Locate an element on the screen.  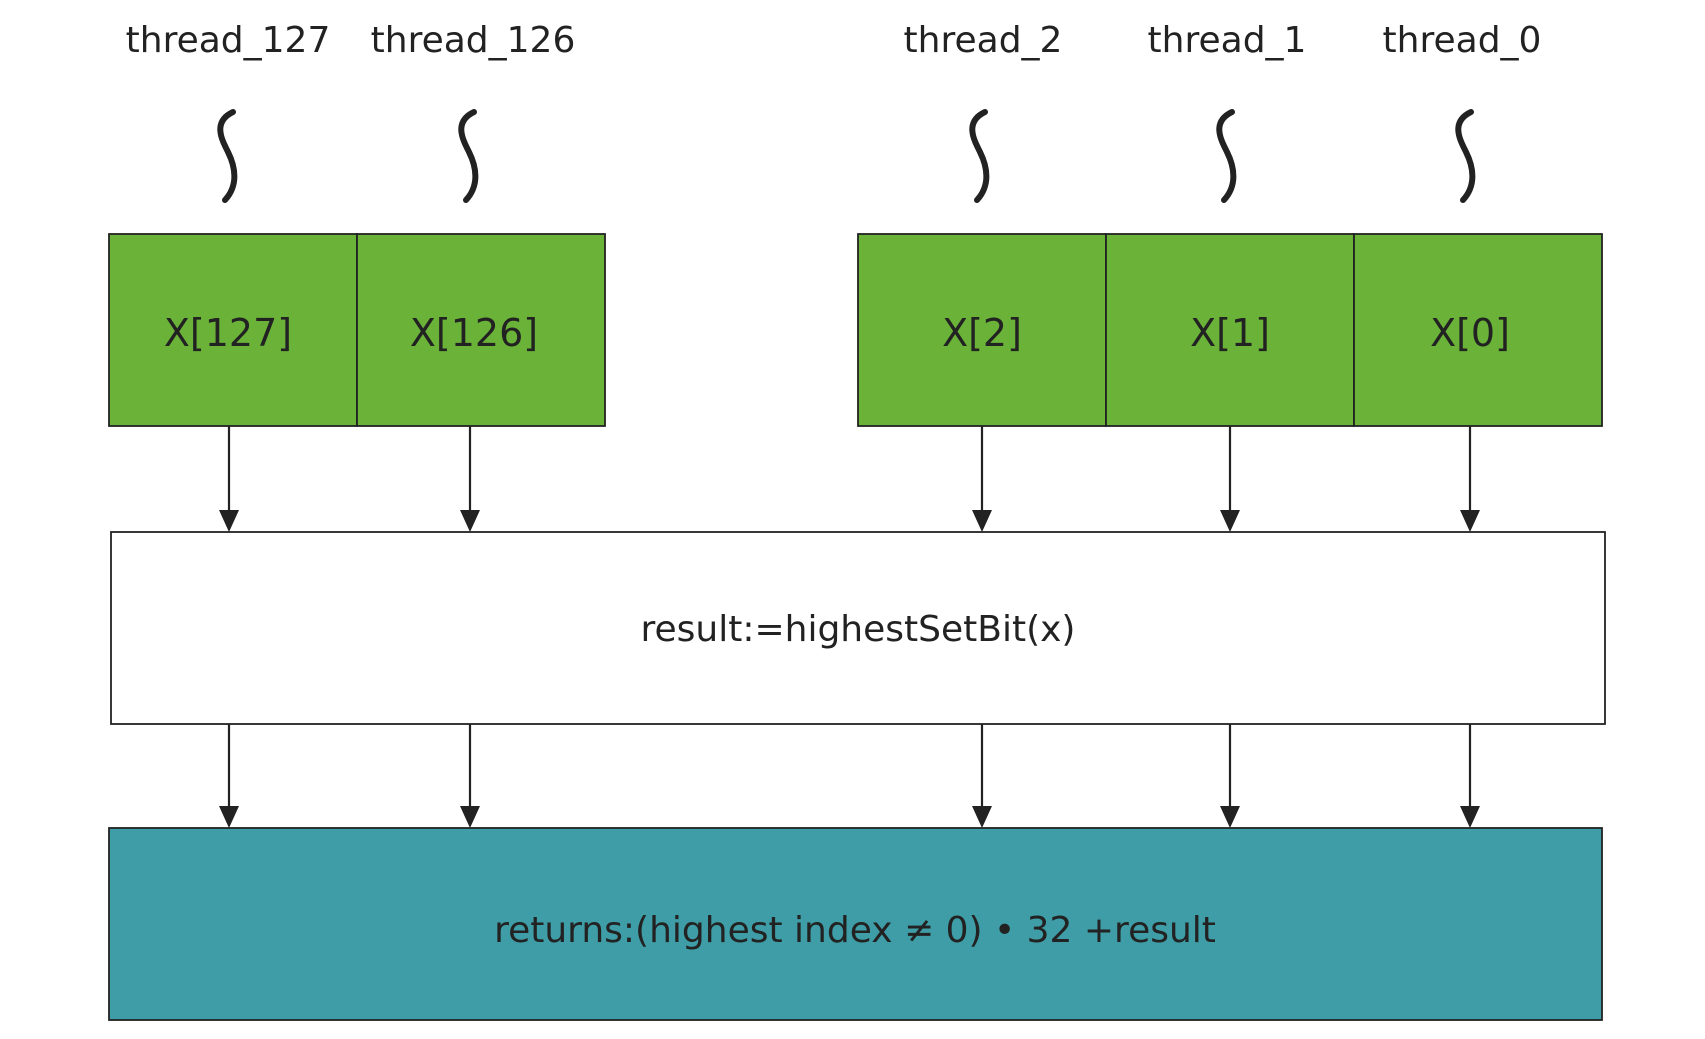
cell-x127 is located at coordinates (233, 330).